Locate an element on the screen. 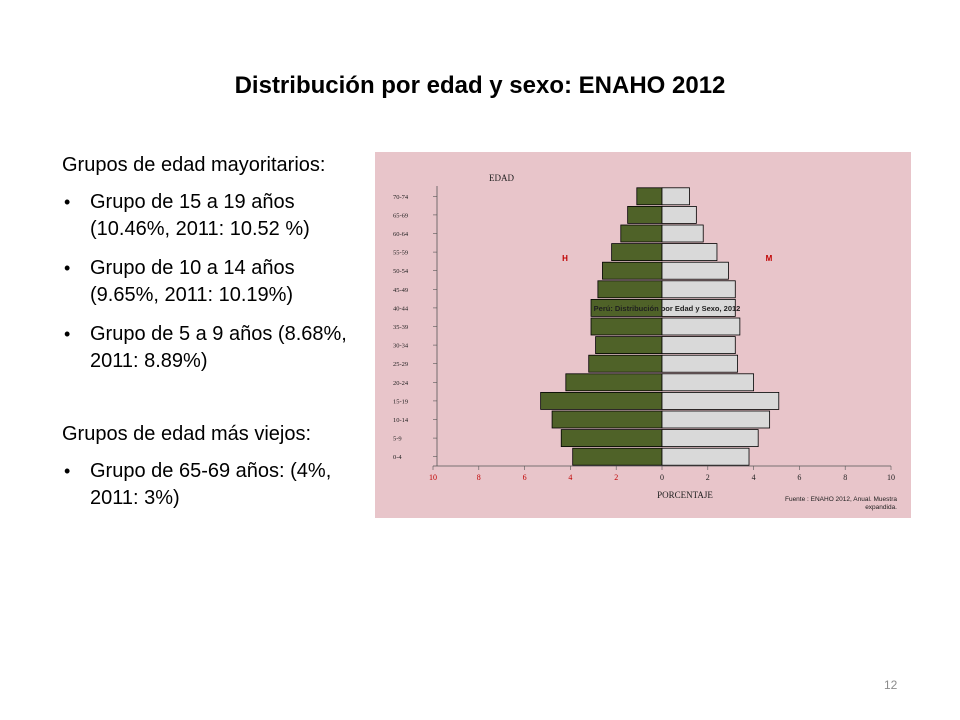 This screenshot has width=960, height=720. legend-m-label: M is located at coordinates (769, 258).